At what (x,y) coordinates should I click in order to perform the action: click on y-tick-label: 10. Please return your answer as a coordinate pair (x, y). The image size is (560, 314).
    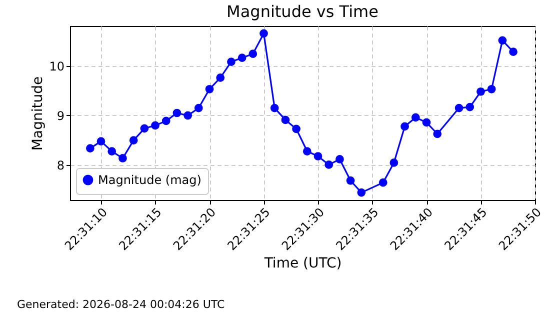
    Looking at the image, I should click on (56, 66).